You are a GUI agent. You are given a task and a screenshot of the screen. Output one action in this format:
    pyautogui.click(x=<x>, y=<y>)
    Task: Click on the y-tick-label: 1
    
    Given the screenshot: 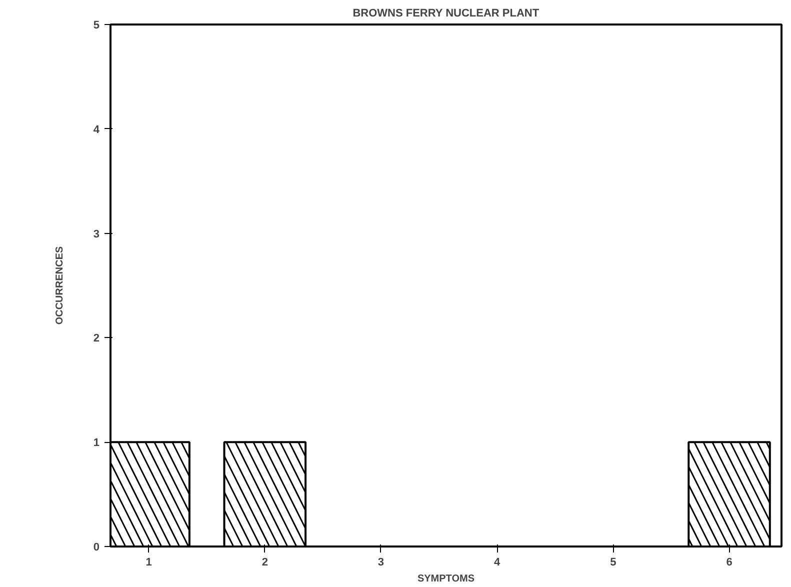 What is the action you would take?
    pyautogui.click(x=96, y=443)
    